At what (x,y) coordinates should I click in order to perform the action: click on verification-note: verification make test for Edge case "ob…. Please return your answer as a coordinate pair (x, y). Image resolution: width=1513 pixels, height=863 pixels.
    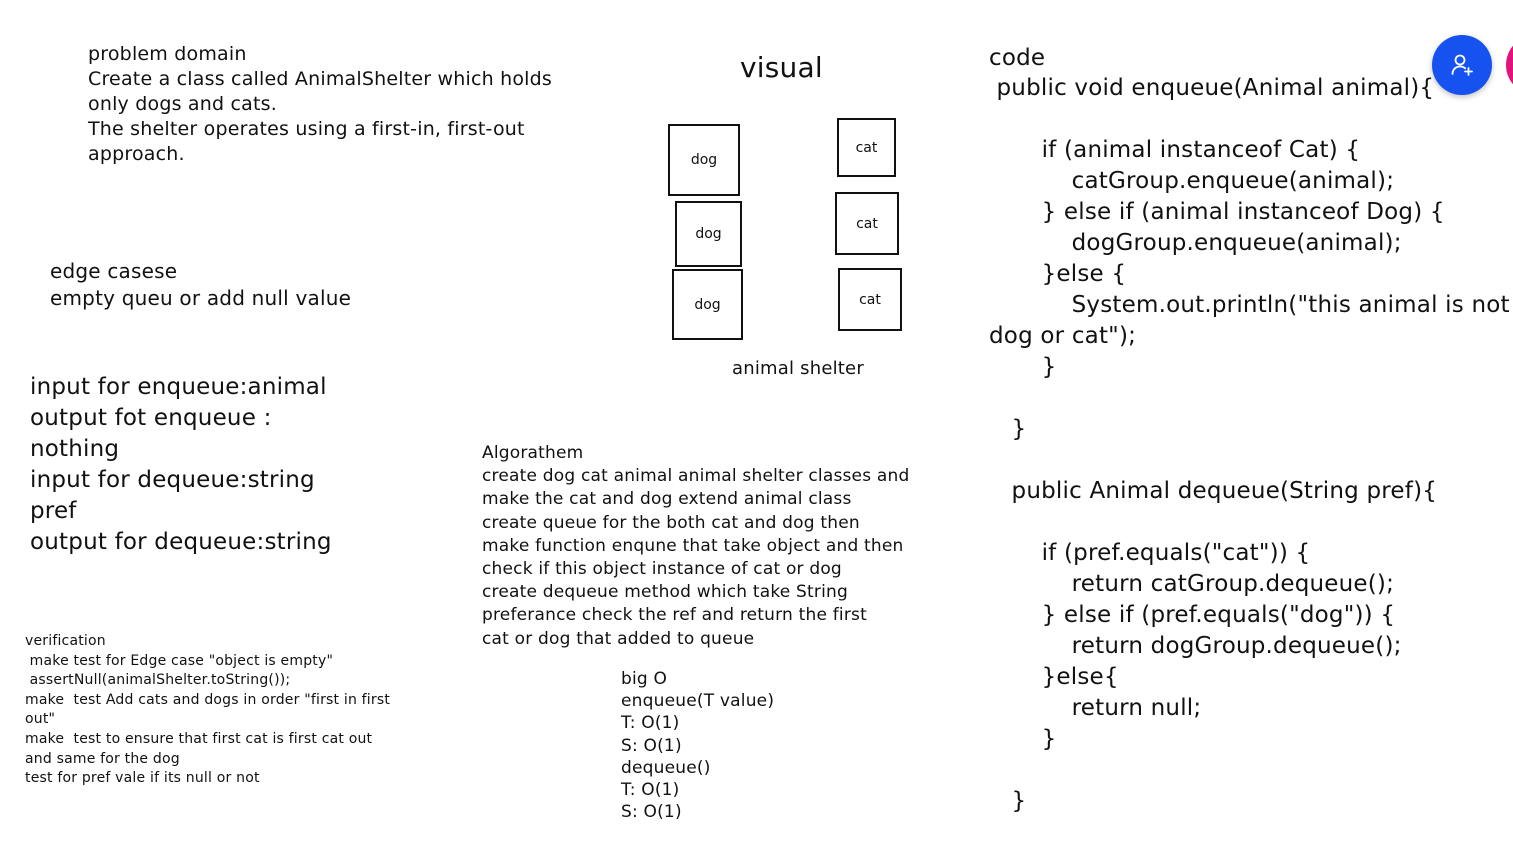
    Looking at the image, I should click on (208, 710).